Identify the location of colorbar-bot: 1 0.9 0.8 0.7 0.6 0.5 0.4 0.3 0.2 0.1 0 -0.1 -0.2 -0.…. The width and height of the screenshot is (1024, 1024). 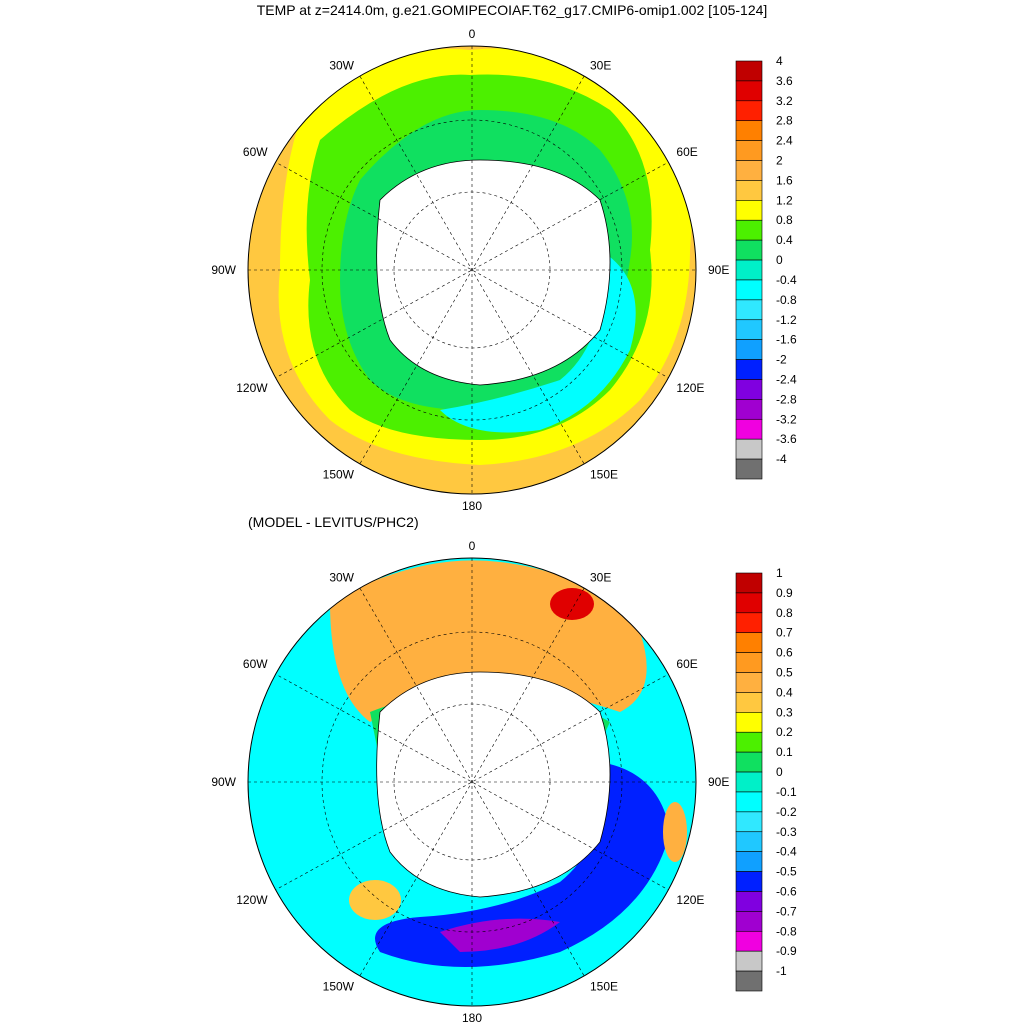
(766, 779).